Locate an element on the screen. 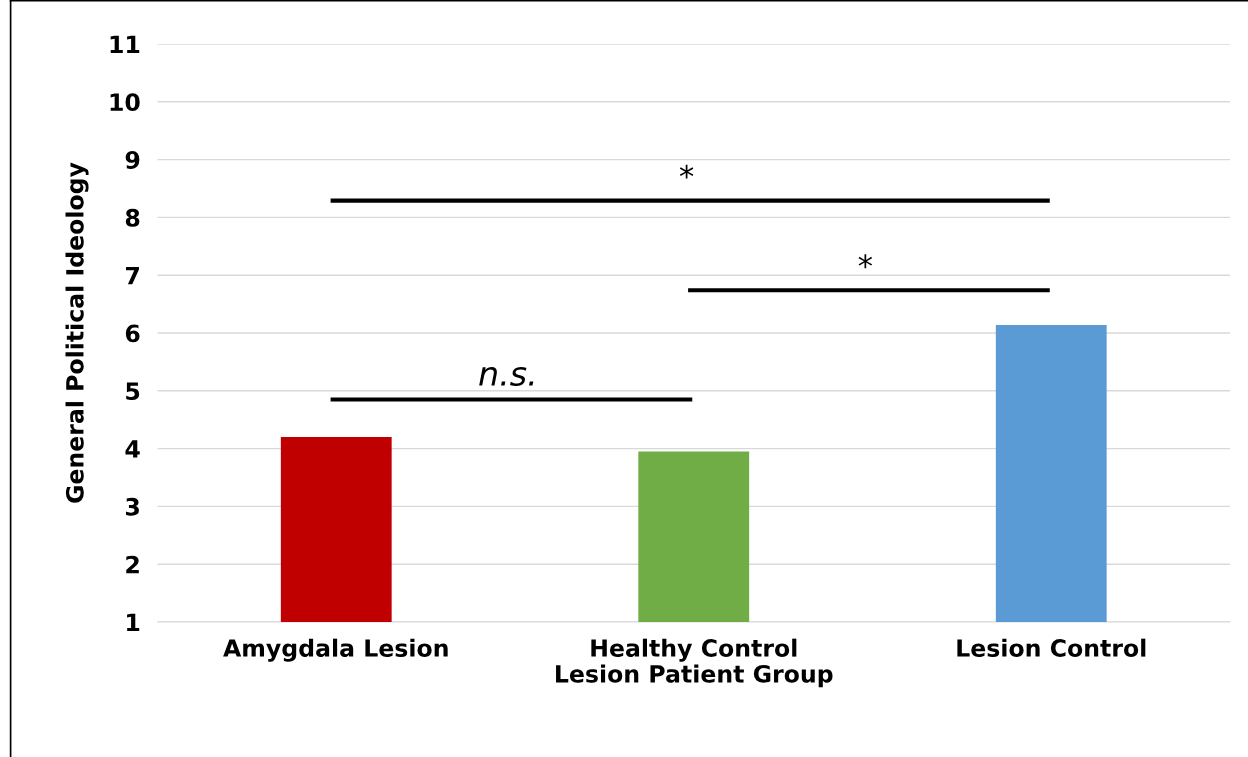 The width and height of the screenshot is (1248, 757). y-tick-label: 9 is located at coordinates (132, 160).